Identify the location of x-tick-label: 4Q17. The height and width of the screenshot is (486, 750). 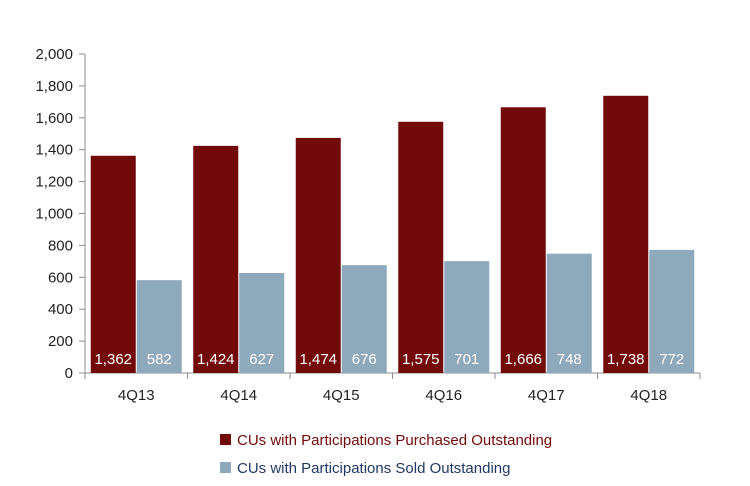
(546, 395).